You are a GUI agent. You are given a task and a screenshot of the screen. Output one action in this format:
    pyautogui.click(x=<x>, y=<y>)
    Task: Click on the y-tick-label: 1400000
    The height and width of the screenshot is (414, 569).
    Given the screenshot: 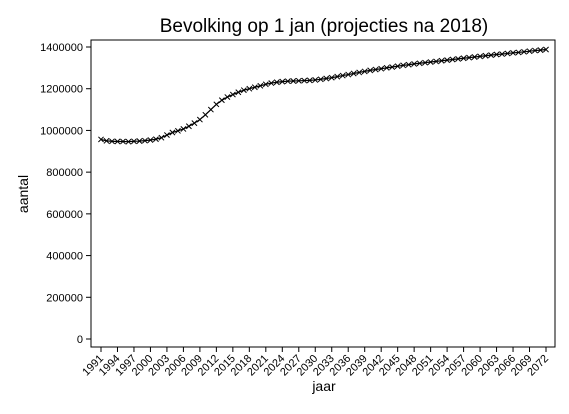 What is the action you would take?
    pyautogui.click(x=61, y=48)
    